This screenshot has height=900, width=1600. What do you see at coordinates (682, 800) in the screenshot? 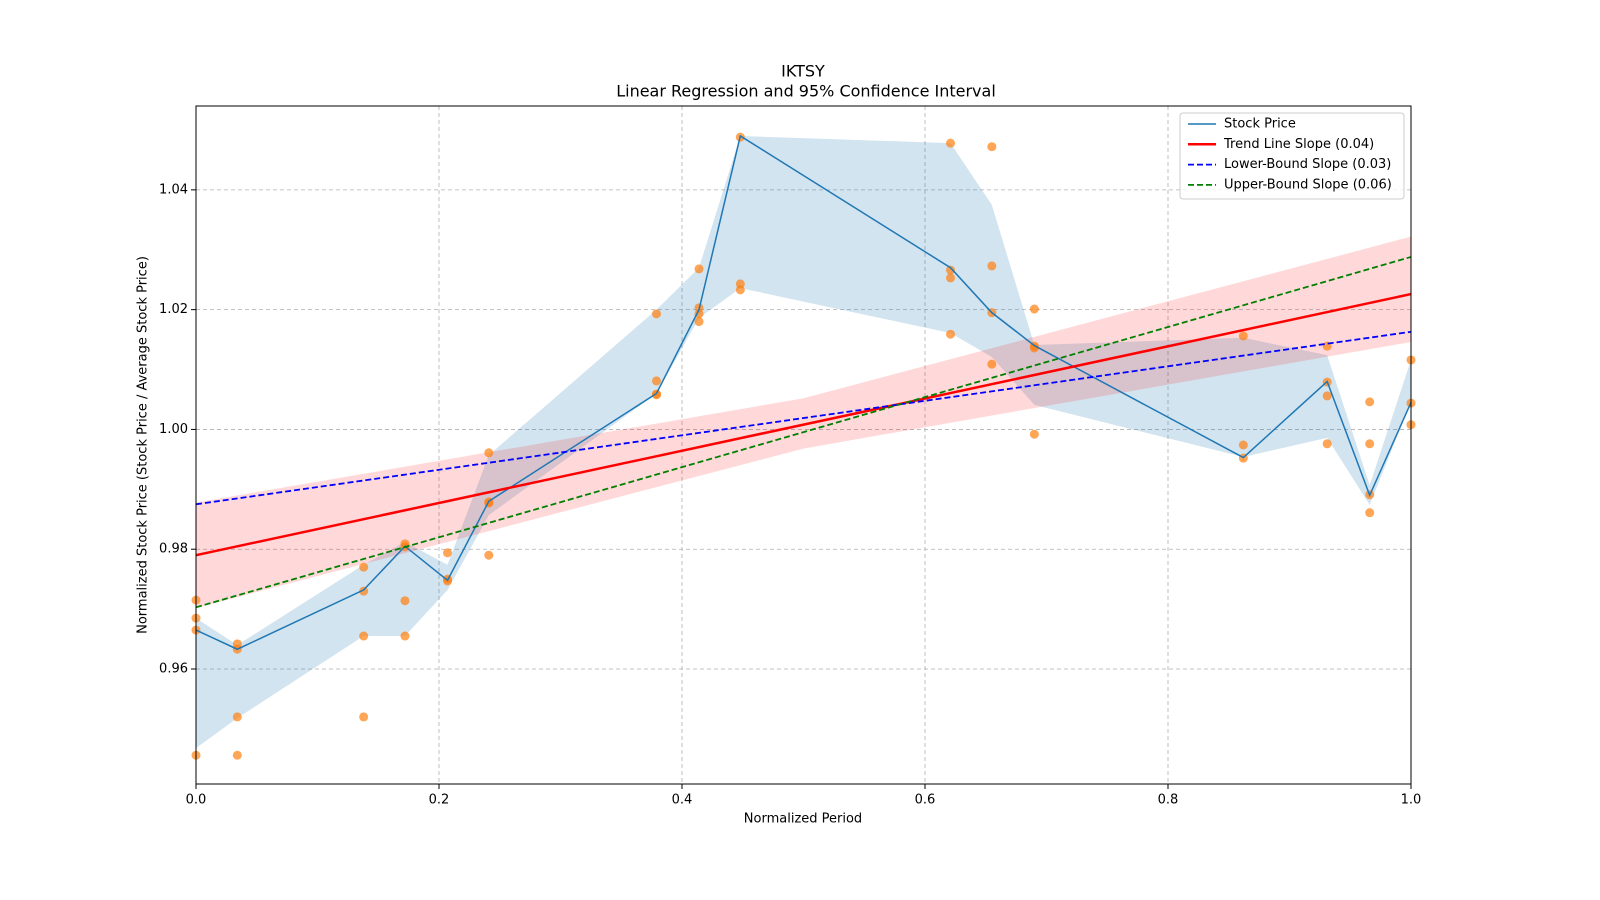
I see `x-tick-label: 0.4` at bounding box center [682, 800].